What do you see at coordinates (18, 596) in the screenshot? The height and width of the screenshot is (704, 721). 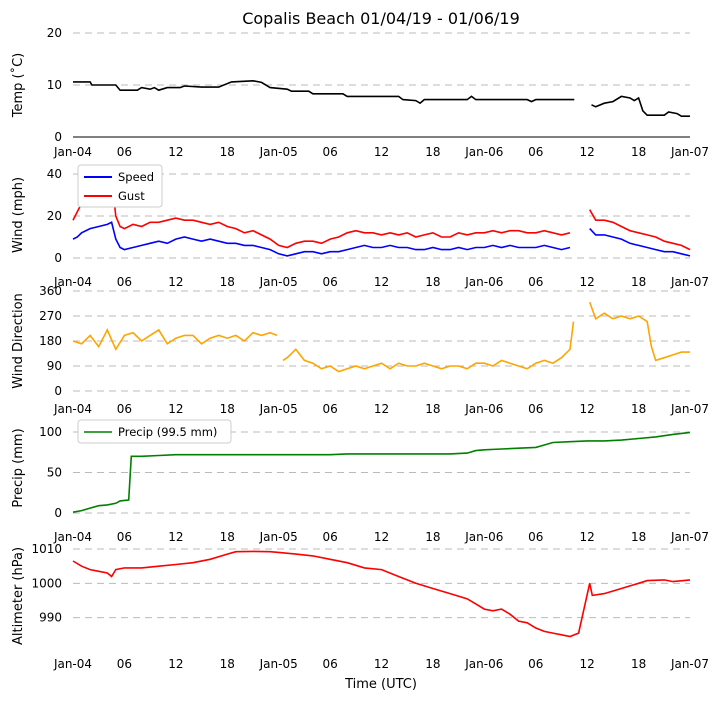 I see `altimeter-y-label: Altimeter (hPa)` at bounding box center [18, 596].